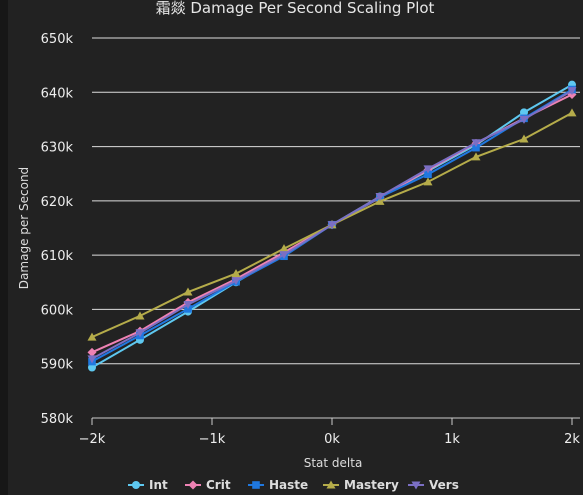 The image size is (583, 495). What do you see at coordinates (158, 485) in the screenshot?
I see `legend-label: Int` at bounding box center [158, 485].